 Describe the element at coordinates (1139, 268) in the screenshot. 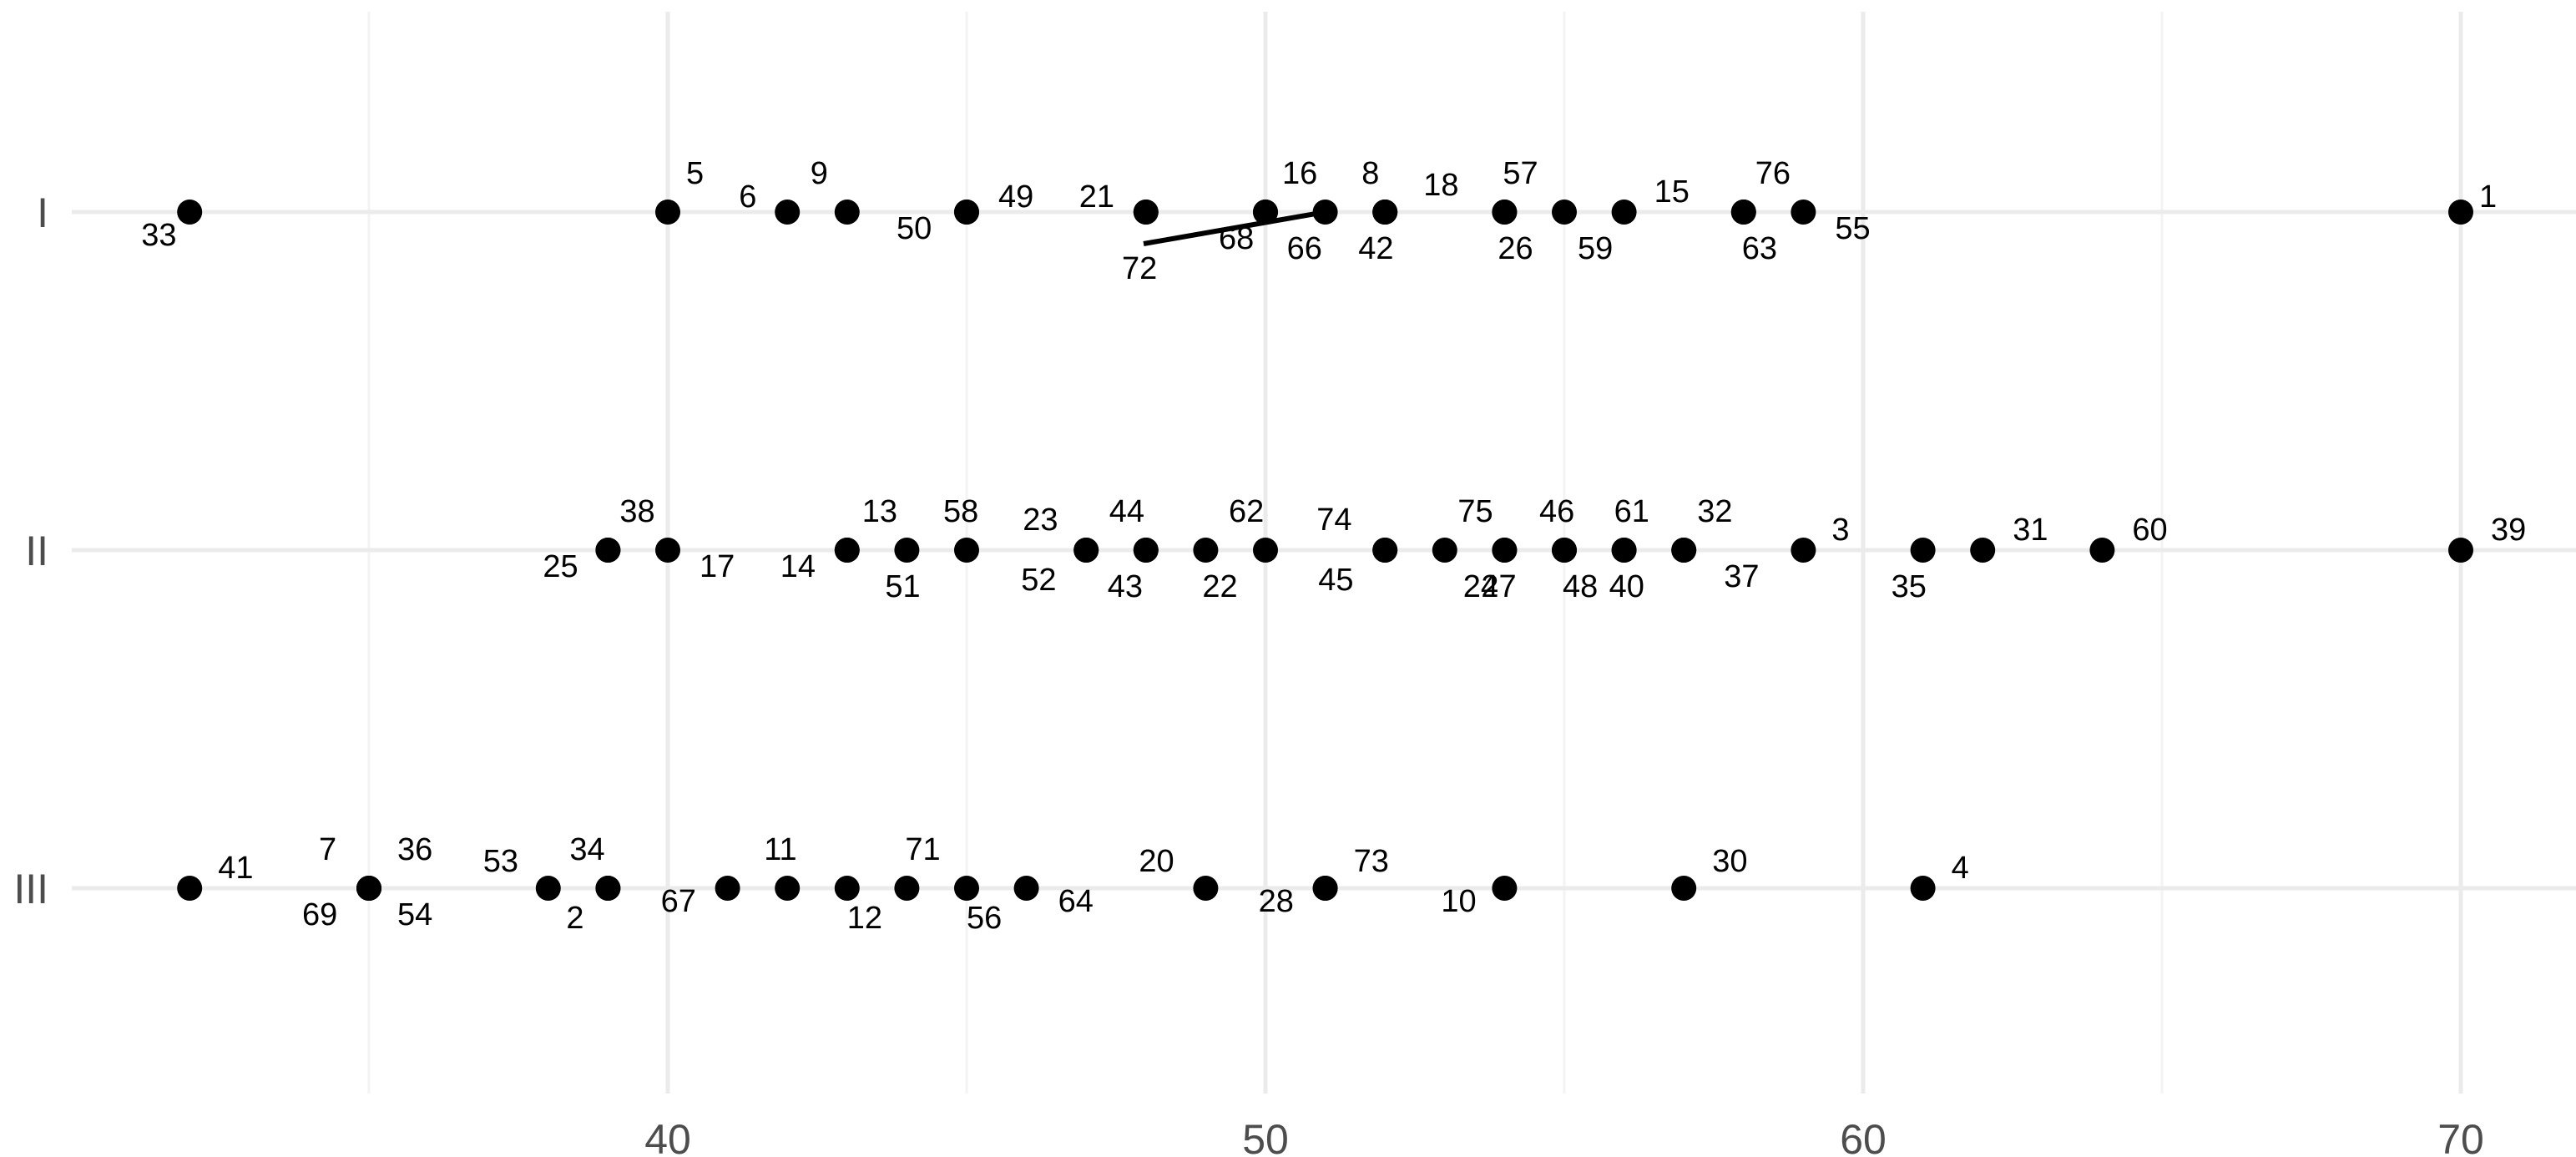

I see `point-label: 72` at that location.